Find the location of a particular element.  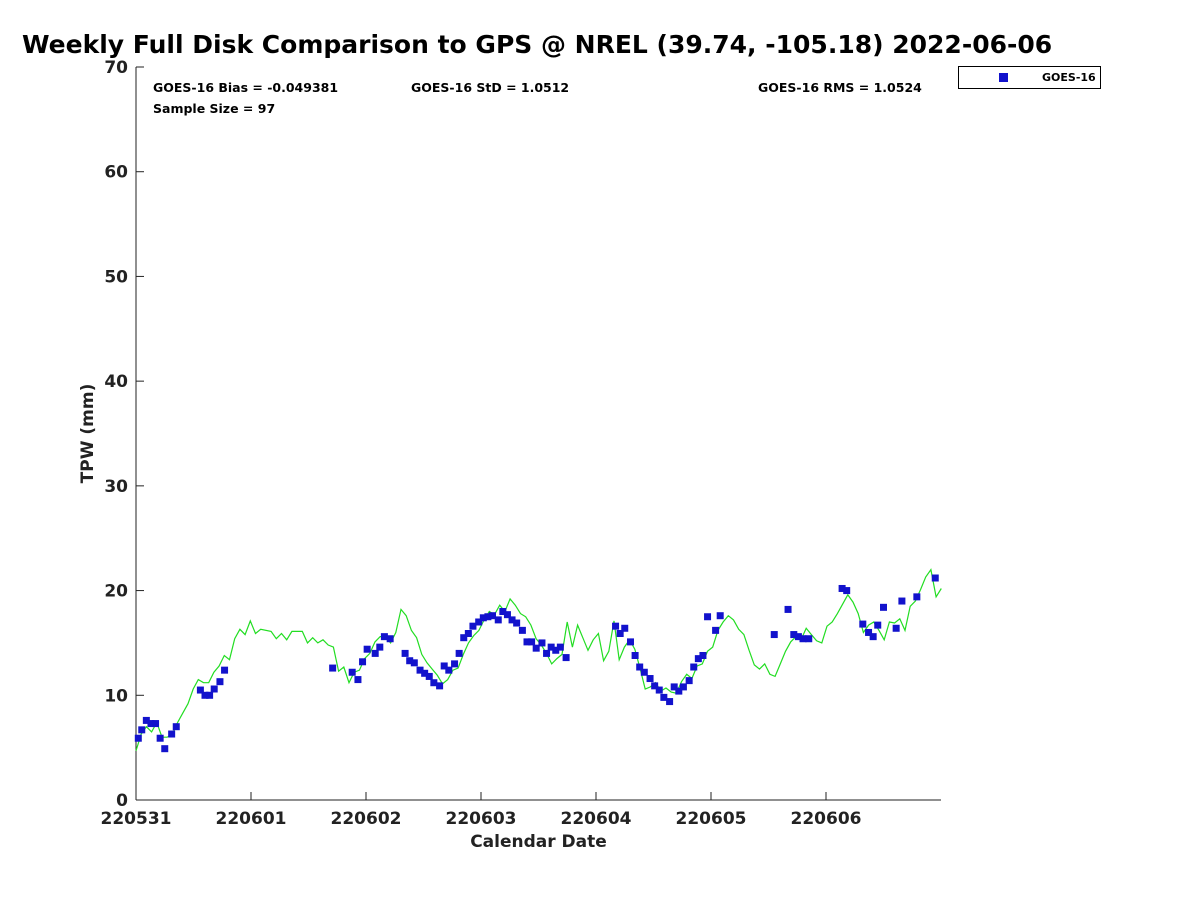

bias-stat: GOES-16 Bias = -0.049381 is located at coordinates (246, 87).